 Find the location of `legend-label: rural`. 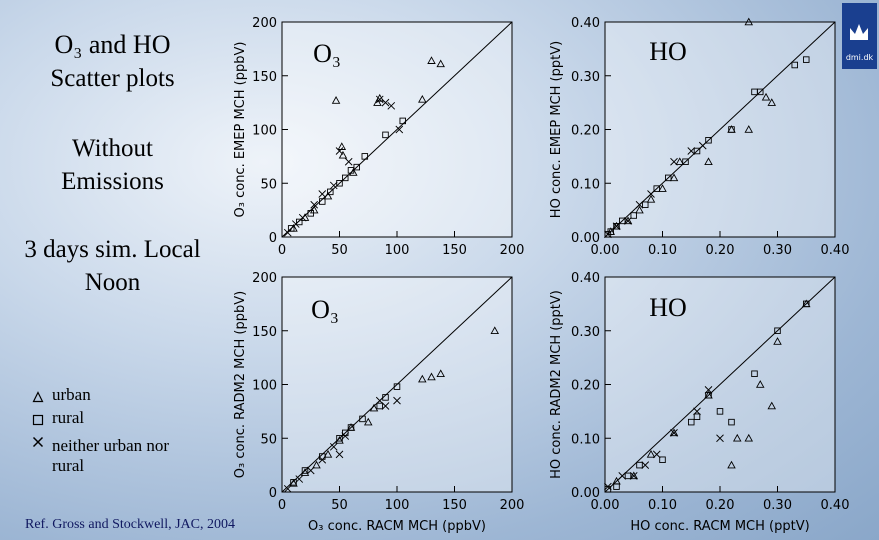

legend-label: rural is located at coordinates (68, 417).